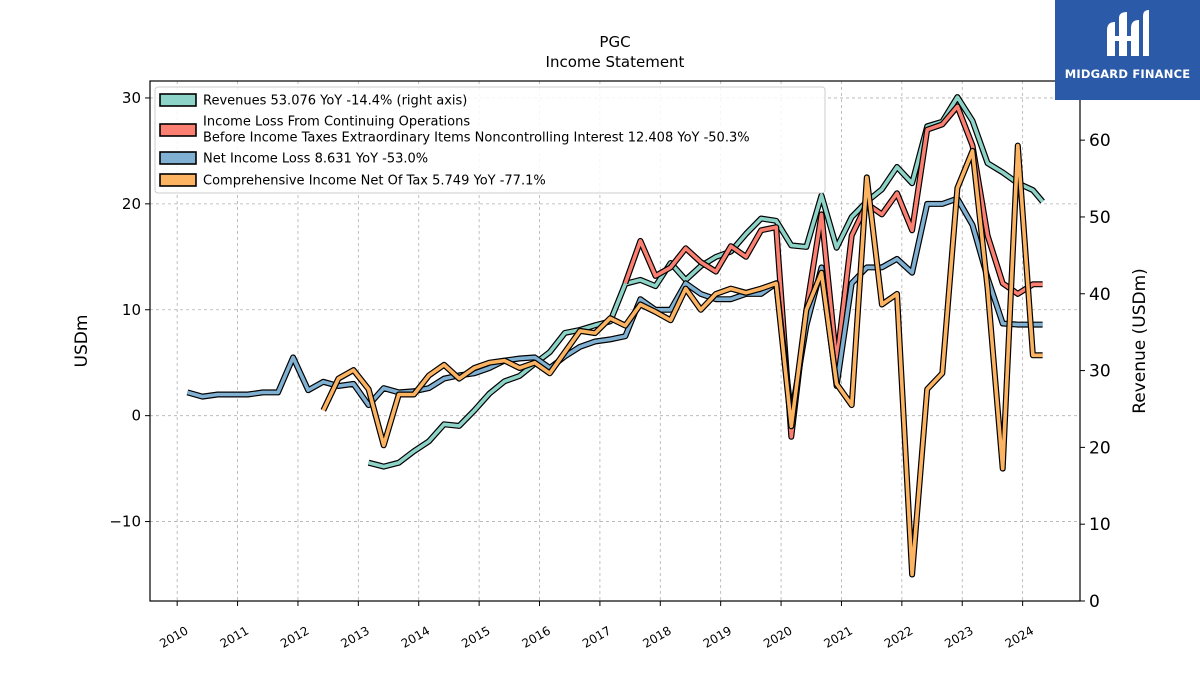  I want to click on chart-subtitle: Income Statement, so click(615, 62).